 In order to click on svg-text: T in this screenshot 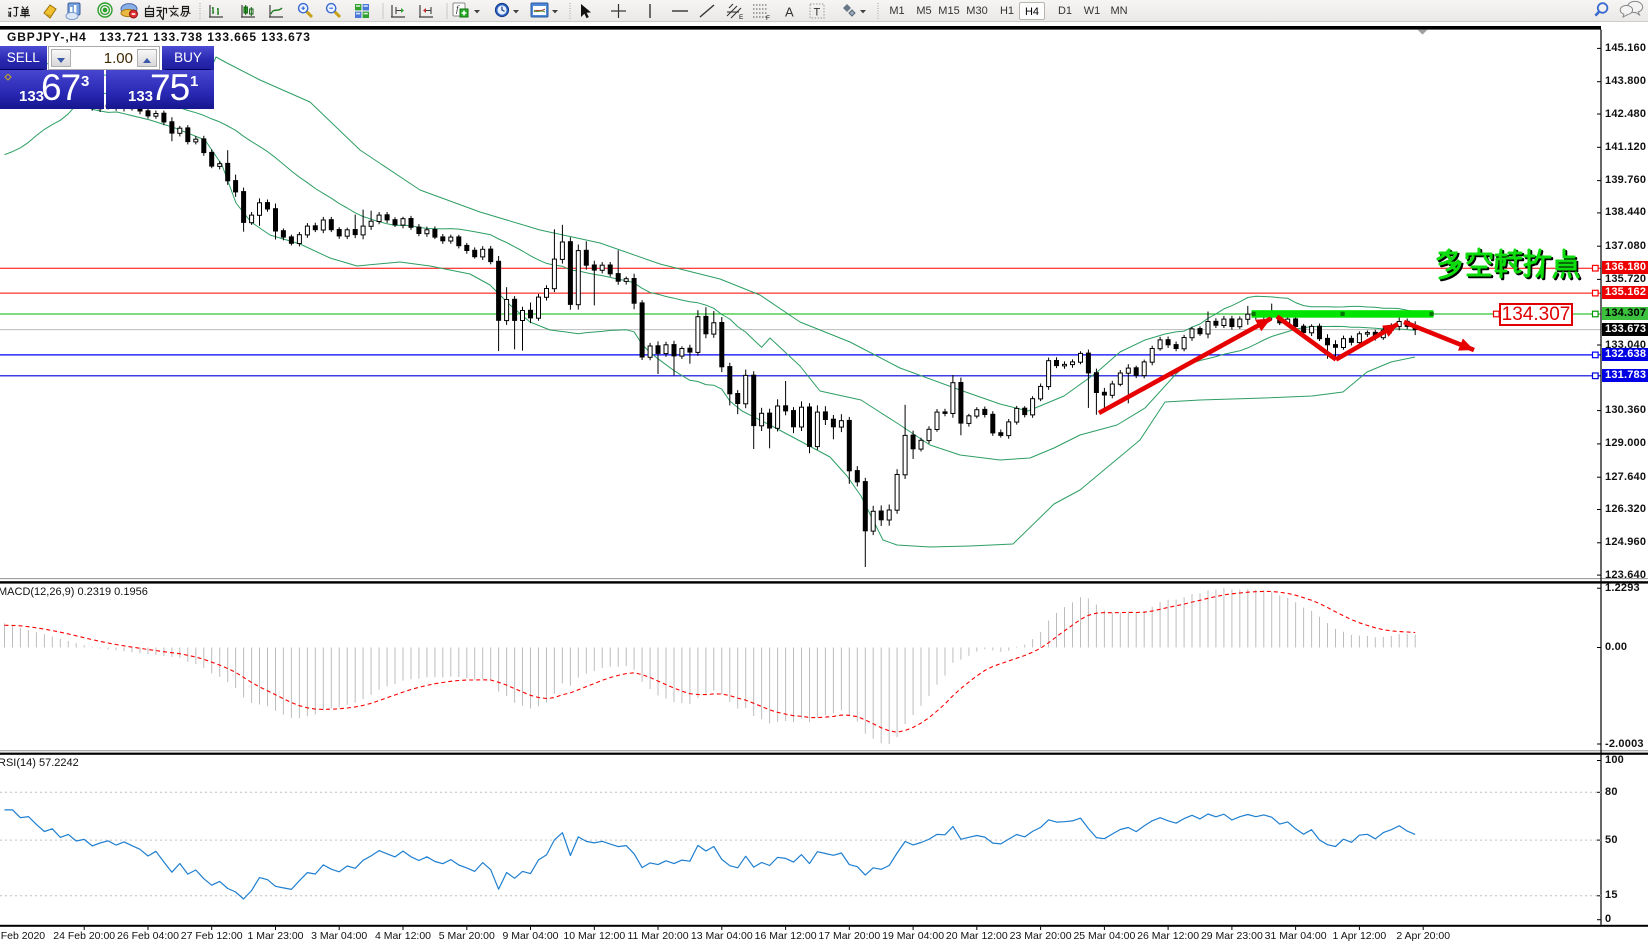, I will do `click(817, 13)`.